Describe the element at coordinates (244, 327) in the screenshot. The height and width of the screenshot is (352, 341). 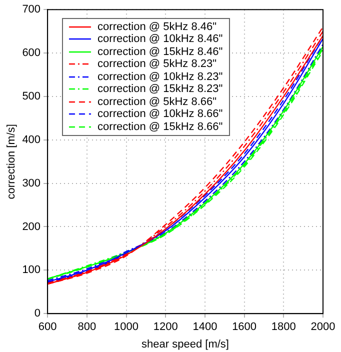
I see `x-tick-label: 1600` at that location.